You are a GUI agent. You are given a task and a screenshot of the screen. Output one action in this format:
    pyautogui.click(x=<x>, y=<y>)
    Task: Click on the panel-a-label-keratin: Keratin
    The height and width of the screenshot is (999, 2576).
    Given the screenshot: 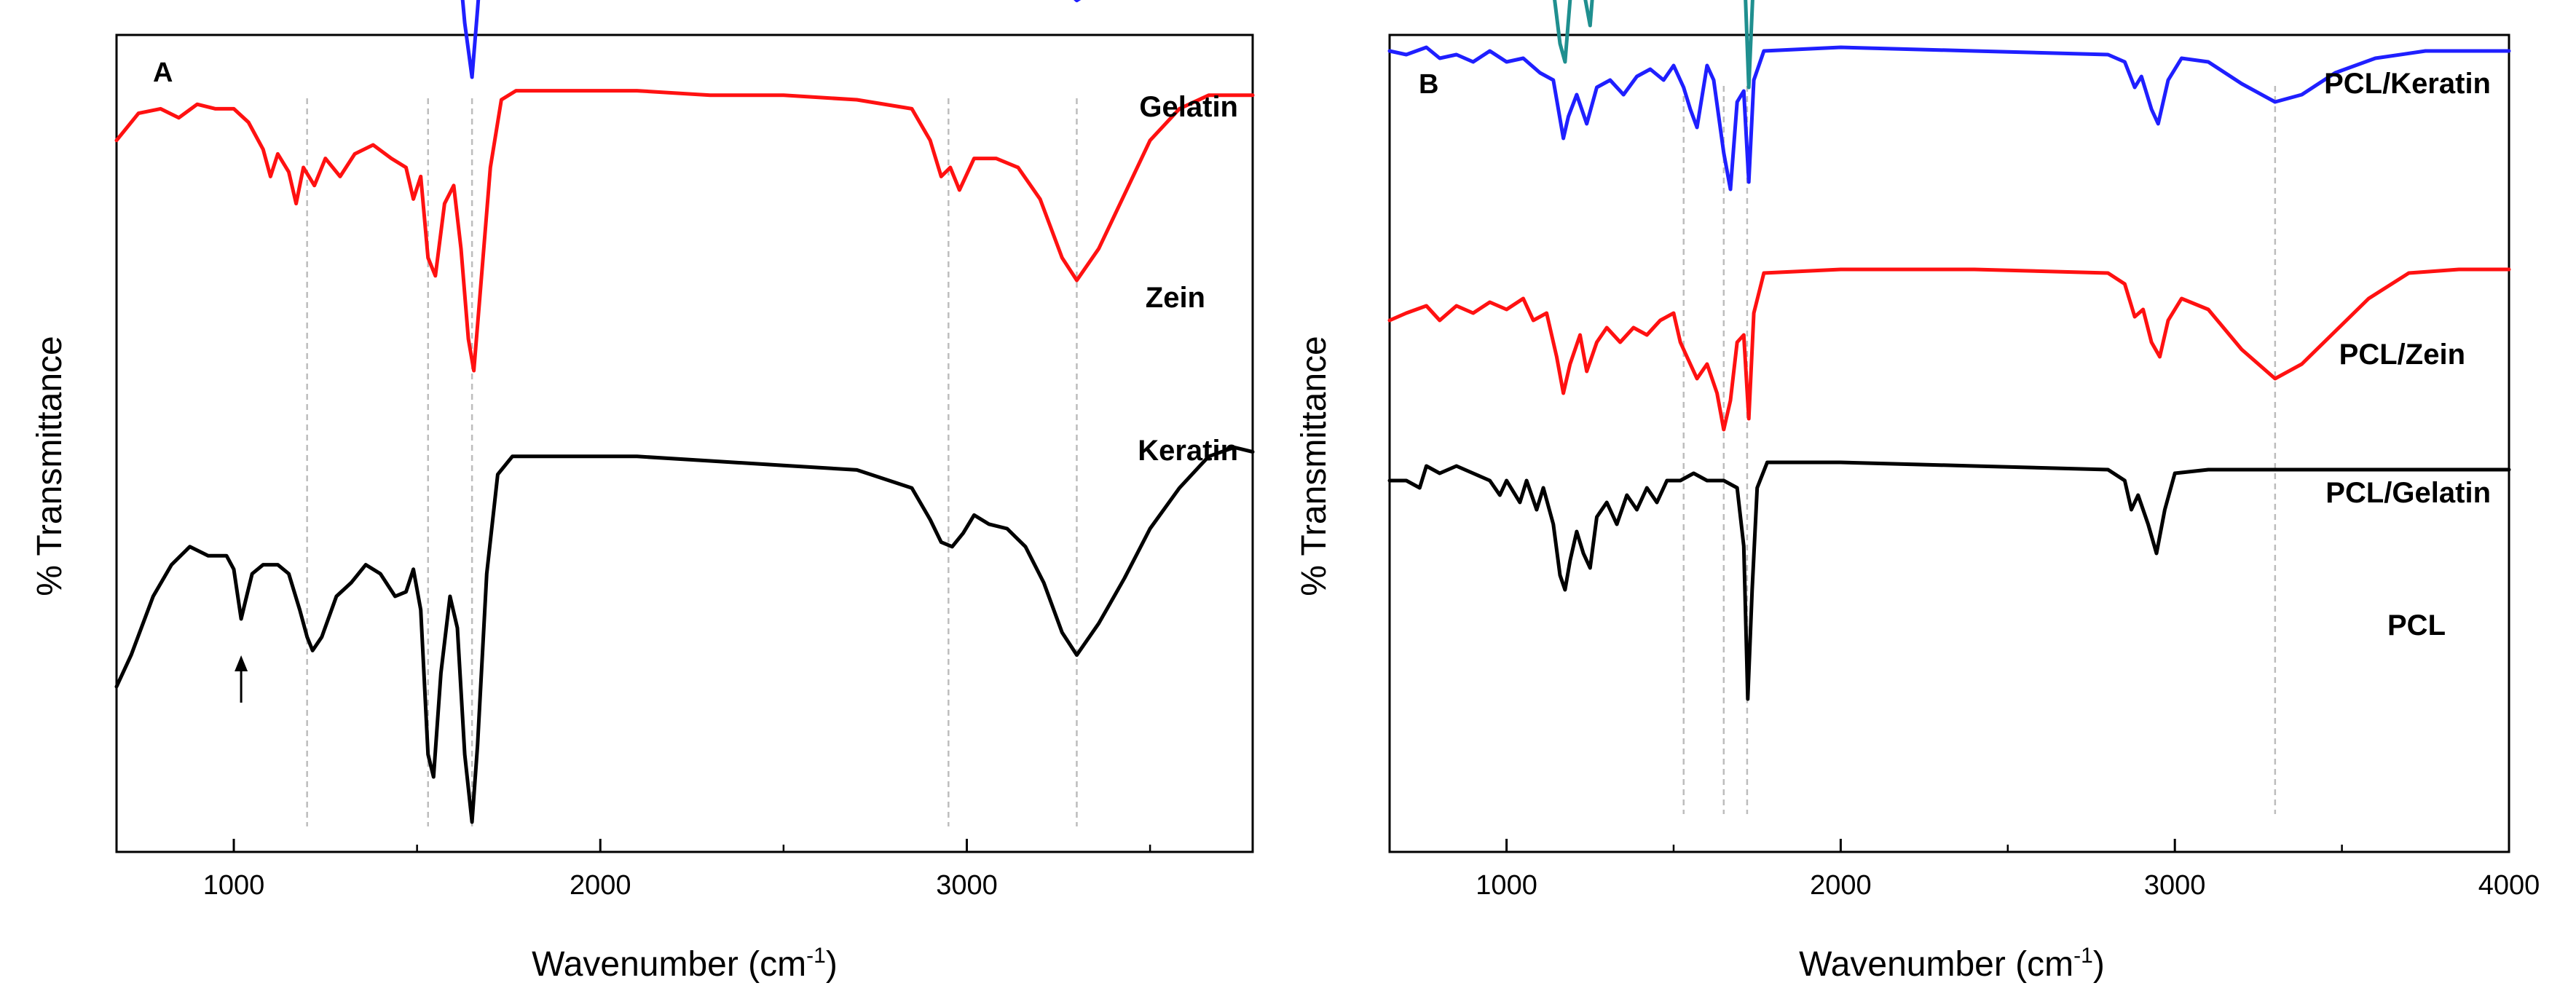 What is the action you would take?
    pyautogui.click(x=1188, y=451)
    